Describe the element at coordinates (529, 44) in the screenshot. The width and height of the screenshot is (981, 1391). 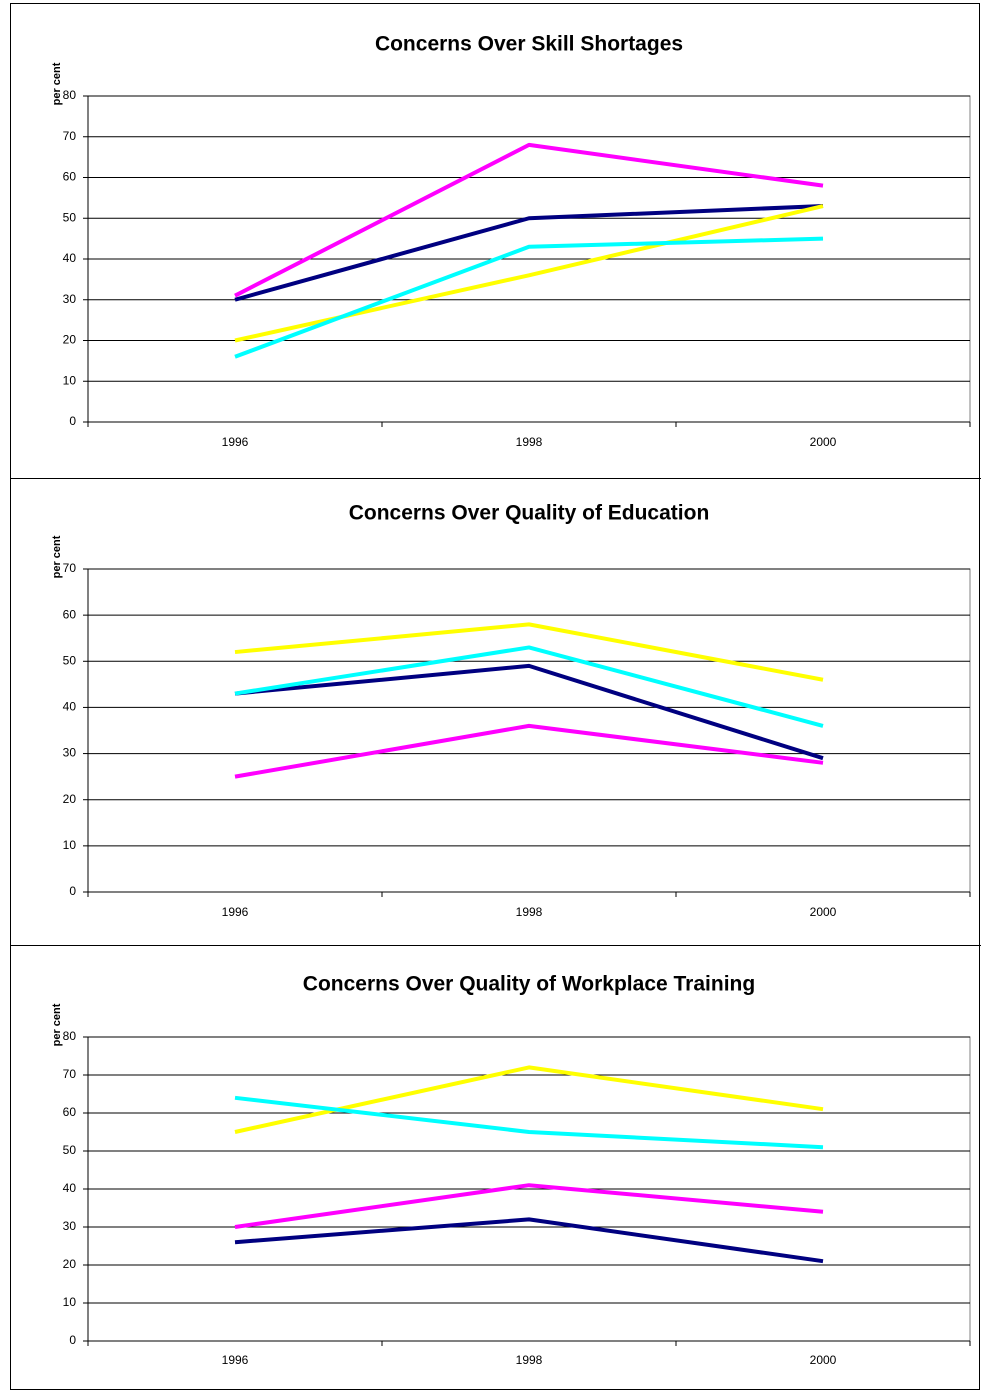
I see `chart-title: Concerns Over Skill Shortages` at that location.